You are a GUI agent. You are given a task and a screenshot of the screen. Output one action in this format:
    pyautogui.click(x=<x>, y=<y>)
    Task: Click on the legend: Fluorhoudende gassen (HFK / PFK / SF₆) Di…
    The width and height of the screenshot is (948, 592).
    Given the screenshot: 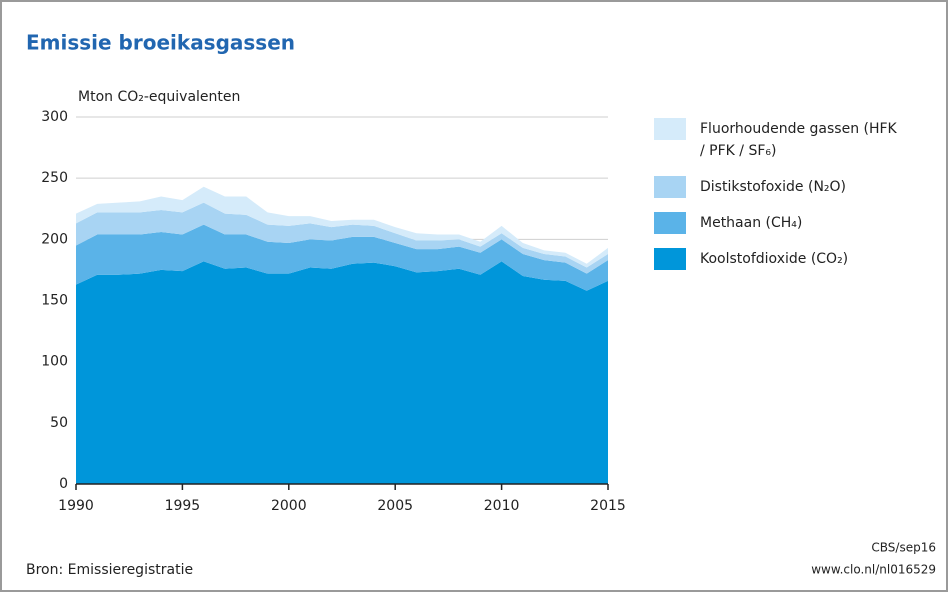 What is the action you would take?
    pyautogui.click(x=784, y=201)
    